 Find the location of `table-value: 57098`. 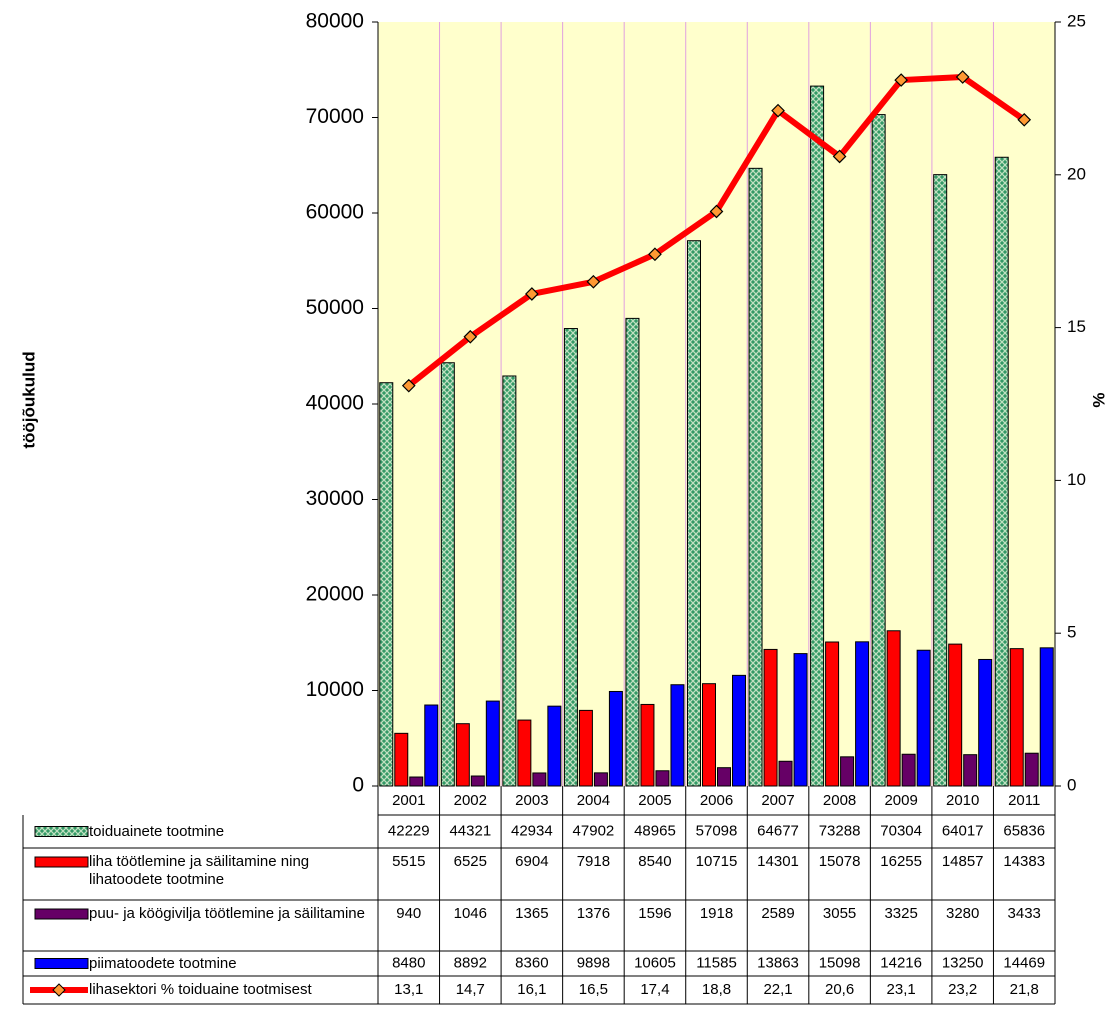

table-value: 57098 is located at coordinates (717, 830).